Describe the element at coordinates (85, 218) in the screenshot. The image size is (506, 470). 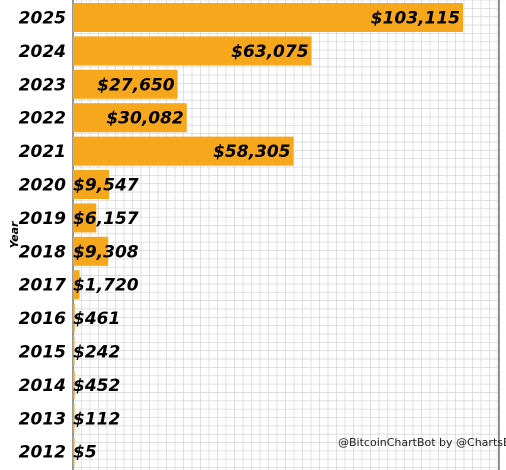
I see `bar-2019` at that location.